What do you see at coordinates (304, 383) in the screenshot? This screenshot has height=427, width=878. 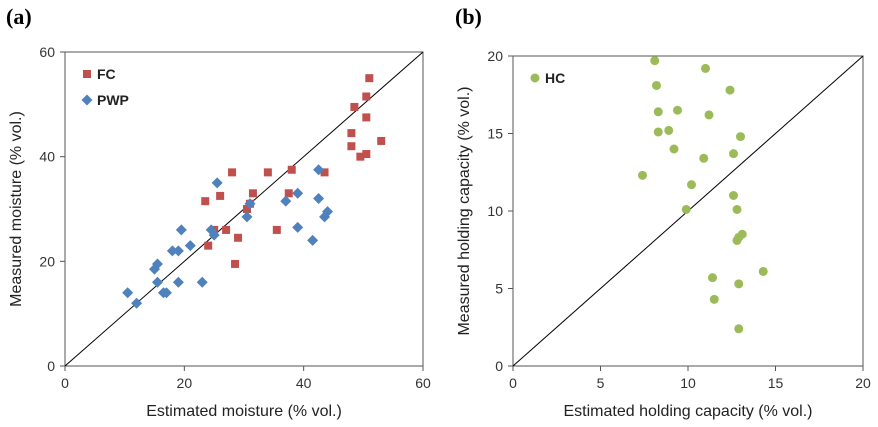 I see `x-tick-label: 40` at bounding box center [304, 383].